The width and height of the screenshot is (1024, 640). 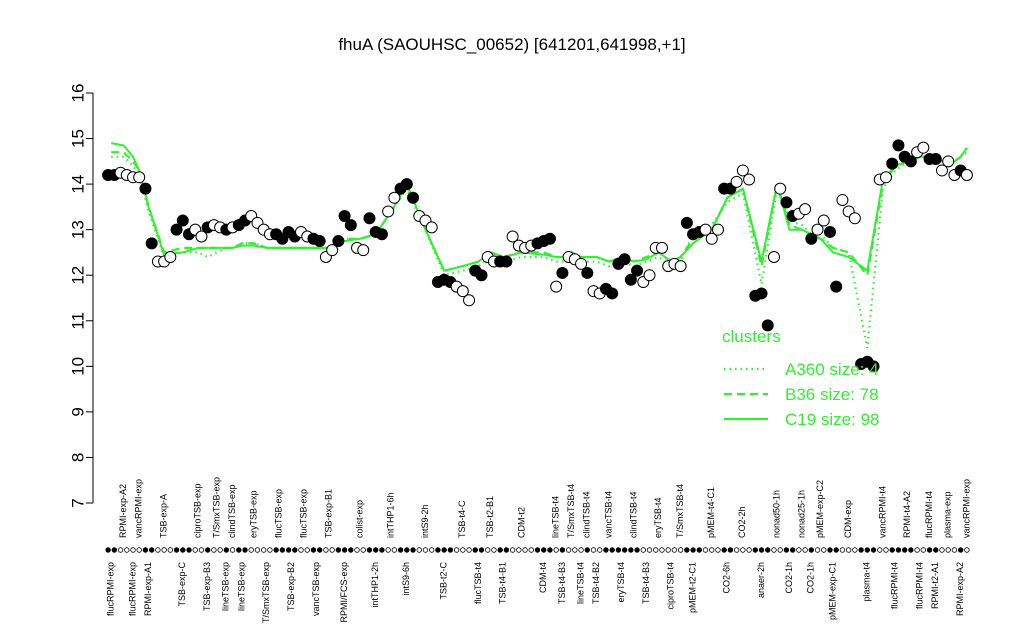 I want to click on x-tick-label: TSB-exp-C, so click(x=182, y=584).